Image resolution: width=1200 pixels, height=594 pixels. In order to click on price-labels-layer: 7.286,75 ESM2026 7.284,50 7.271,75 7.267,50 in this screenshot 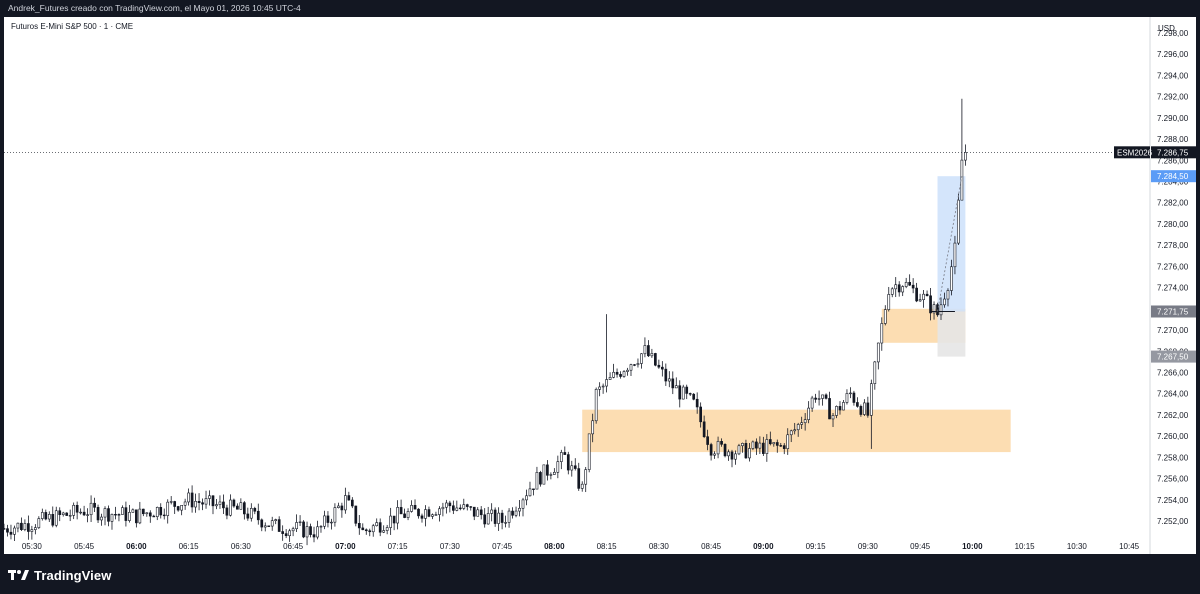, I will do `click(1155, 254)`.